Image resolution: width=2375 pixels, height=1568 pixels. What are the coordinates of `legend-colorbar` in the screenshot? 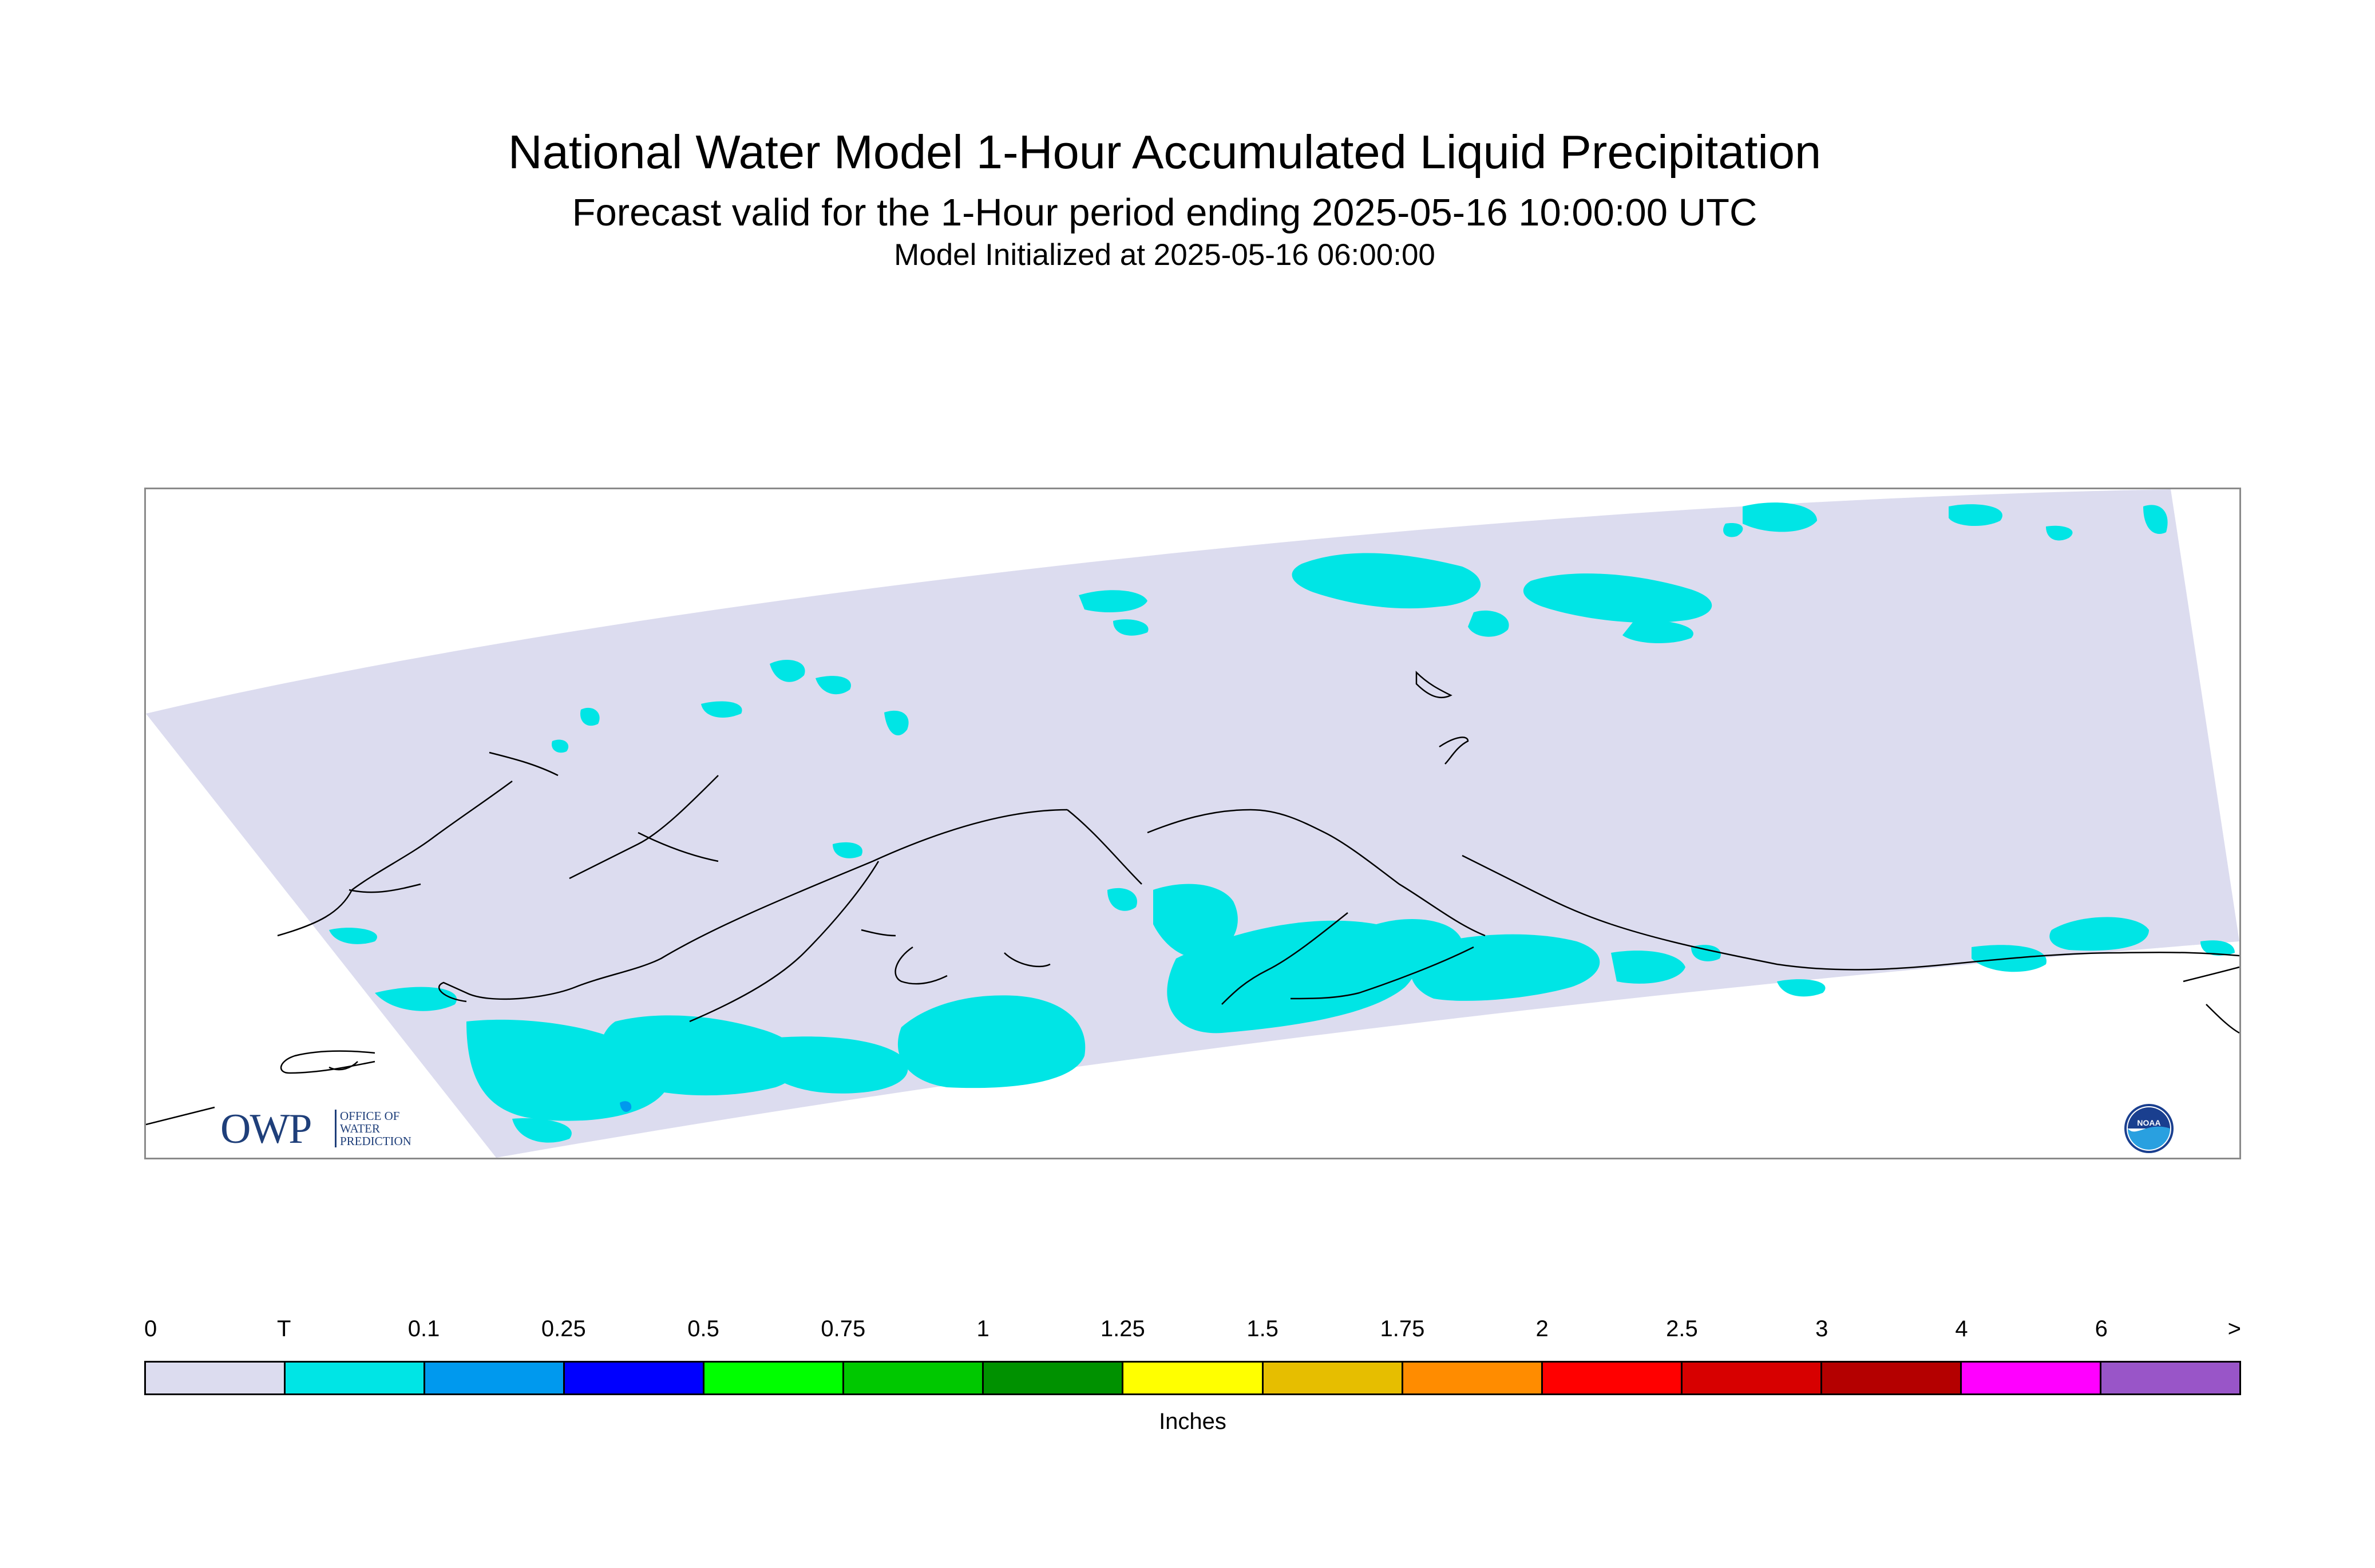 It's located at (1193, 1378).